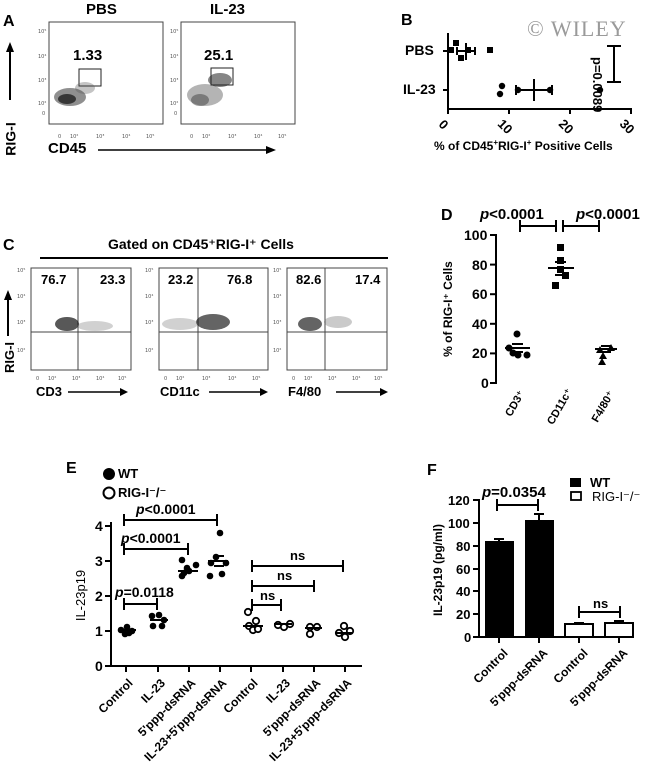 The height and width of the screenshot is (772, 650). Describe the element at coordinates (88, 55) in the screenshot. I see `panel-a-gate-value-pbs: 1.33` at that location.